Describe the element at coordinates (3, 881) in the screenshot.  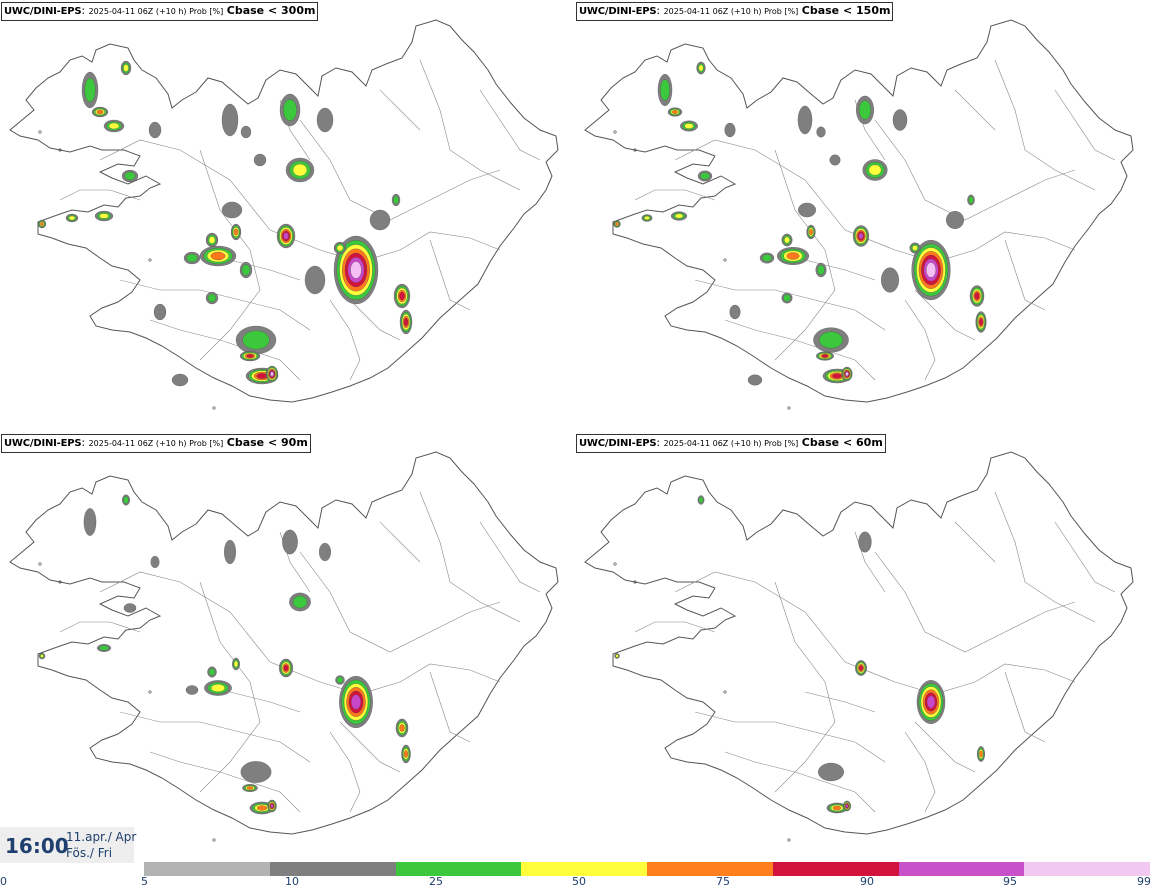
I see `colorbar-tick-label: 0` at that location.